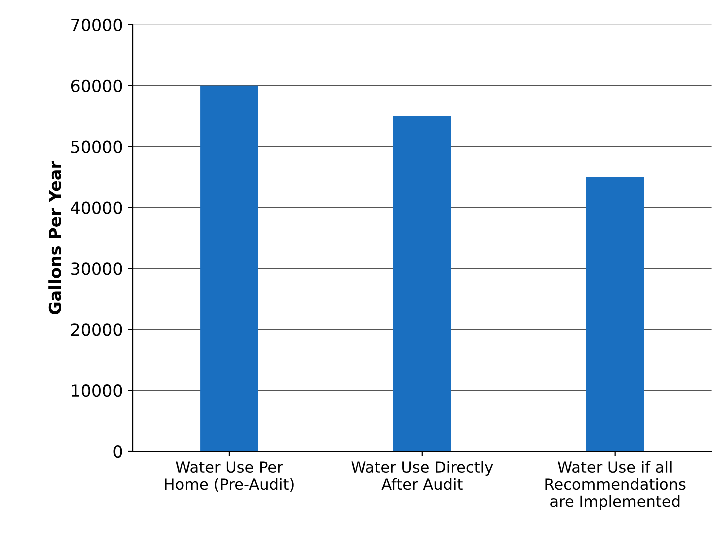  I want to click on y-tick-label: 60000, so click(96, 86).